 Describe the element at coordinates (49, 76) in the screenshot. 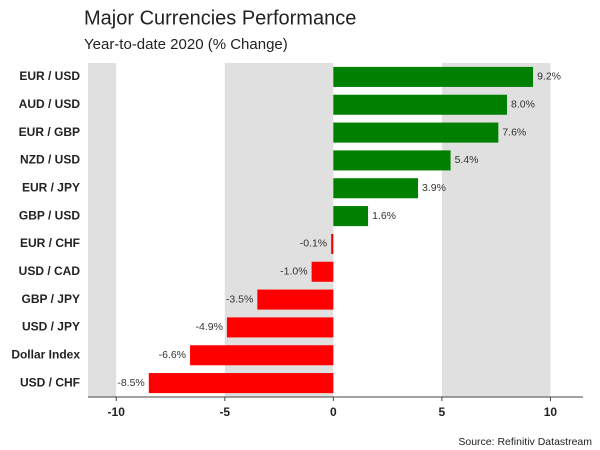

I see `y-tick-label: EUR / USD` at that location.